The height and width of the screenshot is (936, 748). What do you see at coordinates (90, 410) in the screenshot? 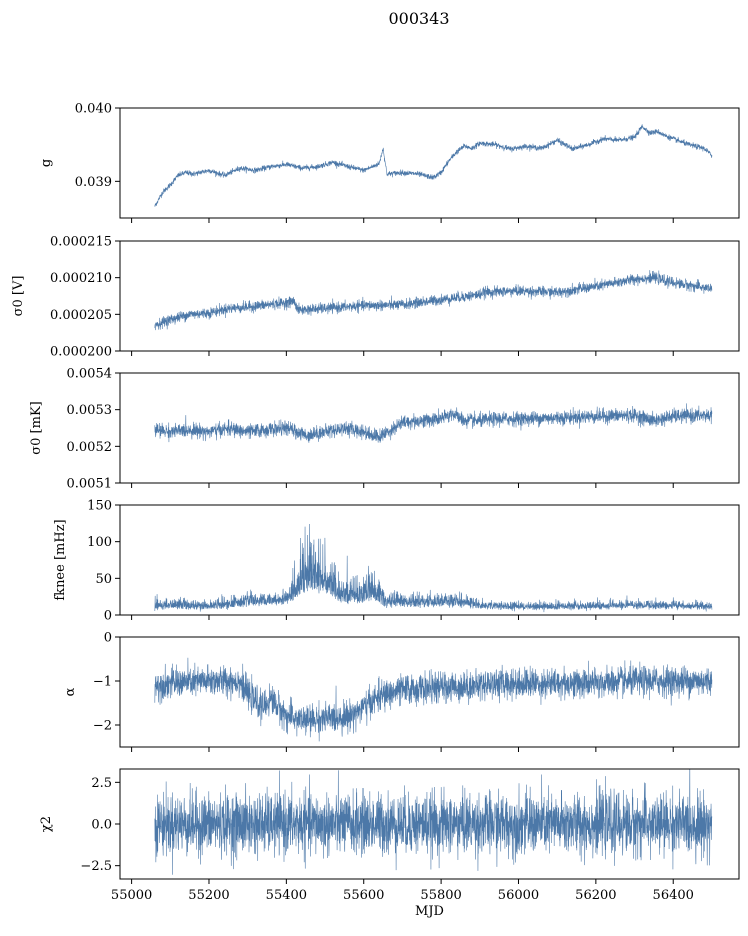
I see `y-tick-label: 0.0053` at bounding box center [90, 410].